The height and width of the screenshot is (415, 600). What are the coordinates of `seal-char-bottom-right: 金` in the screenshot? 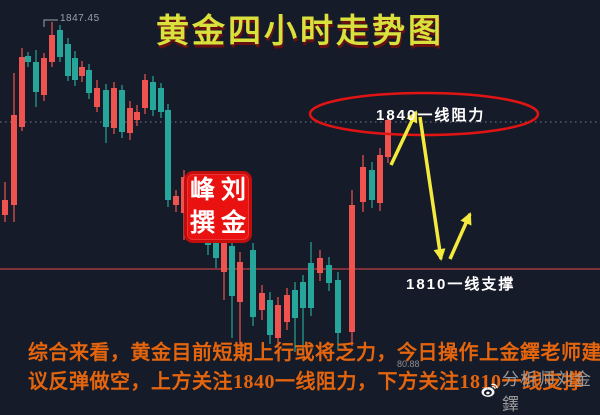 It's located at (233, 223).